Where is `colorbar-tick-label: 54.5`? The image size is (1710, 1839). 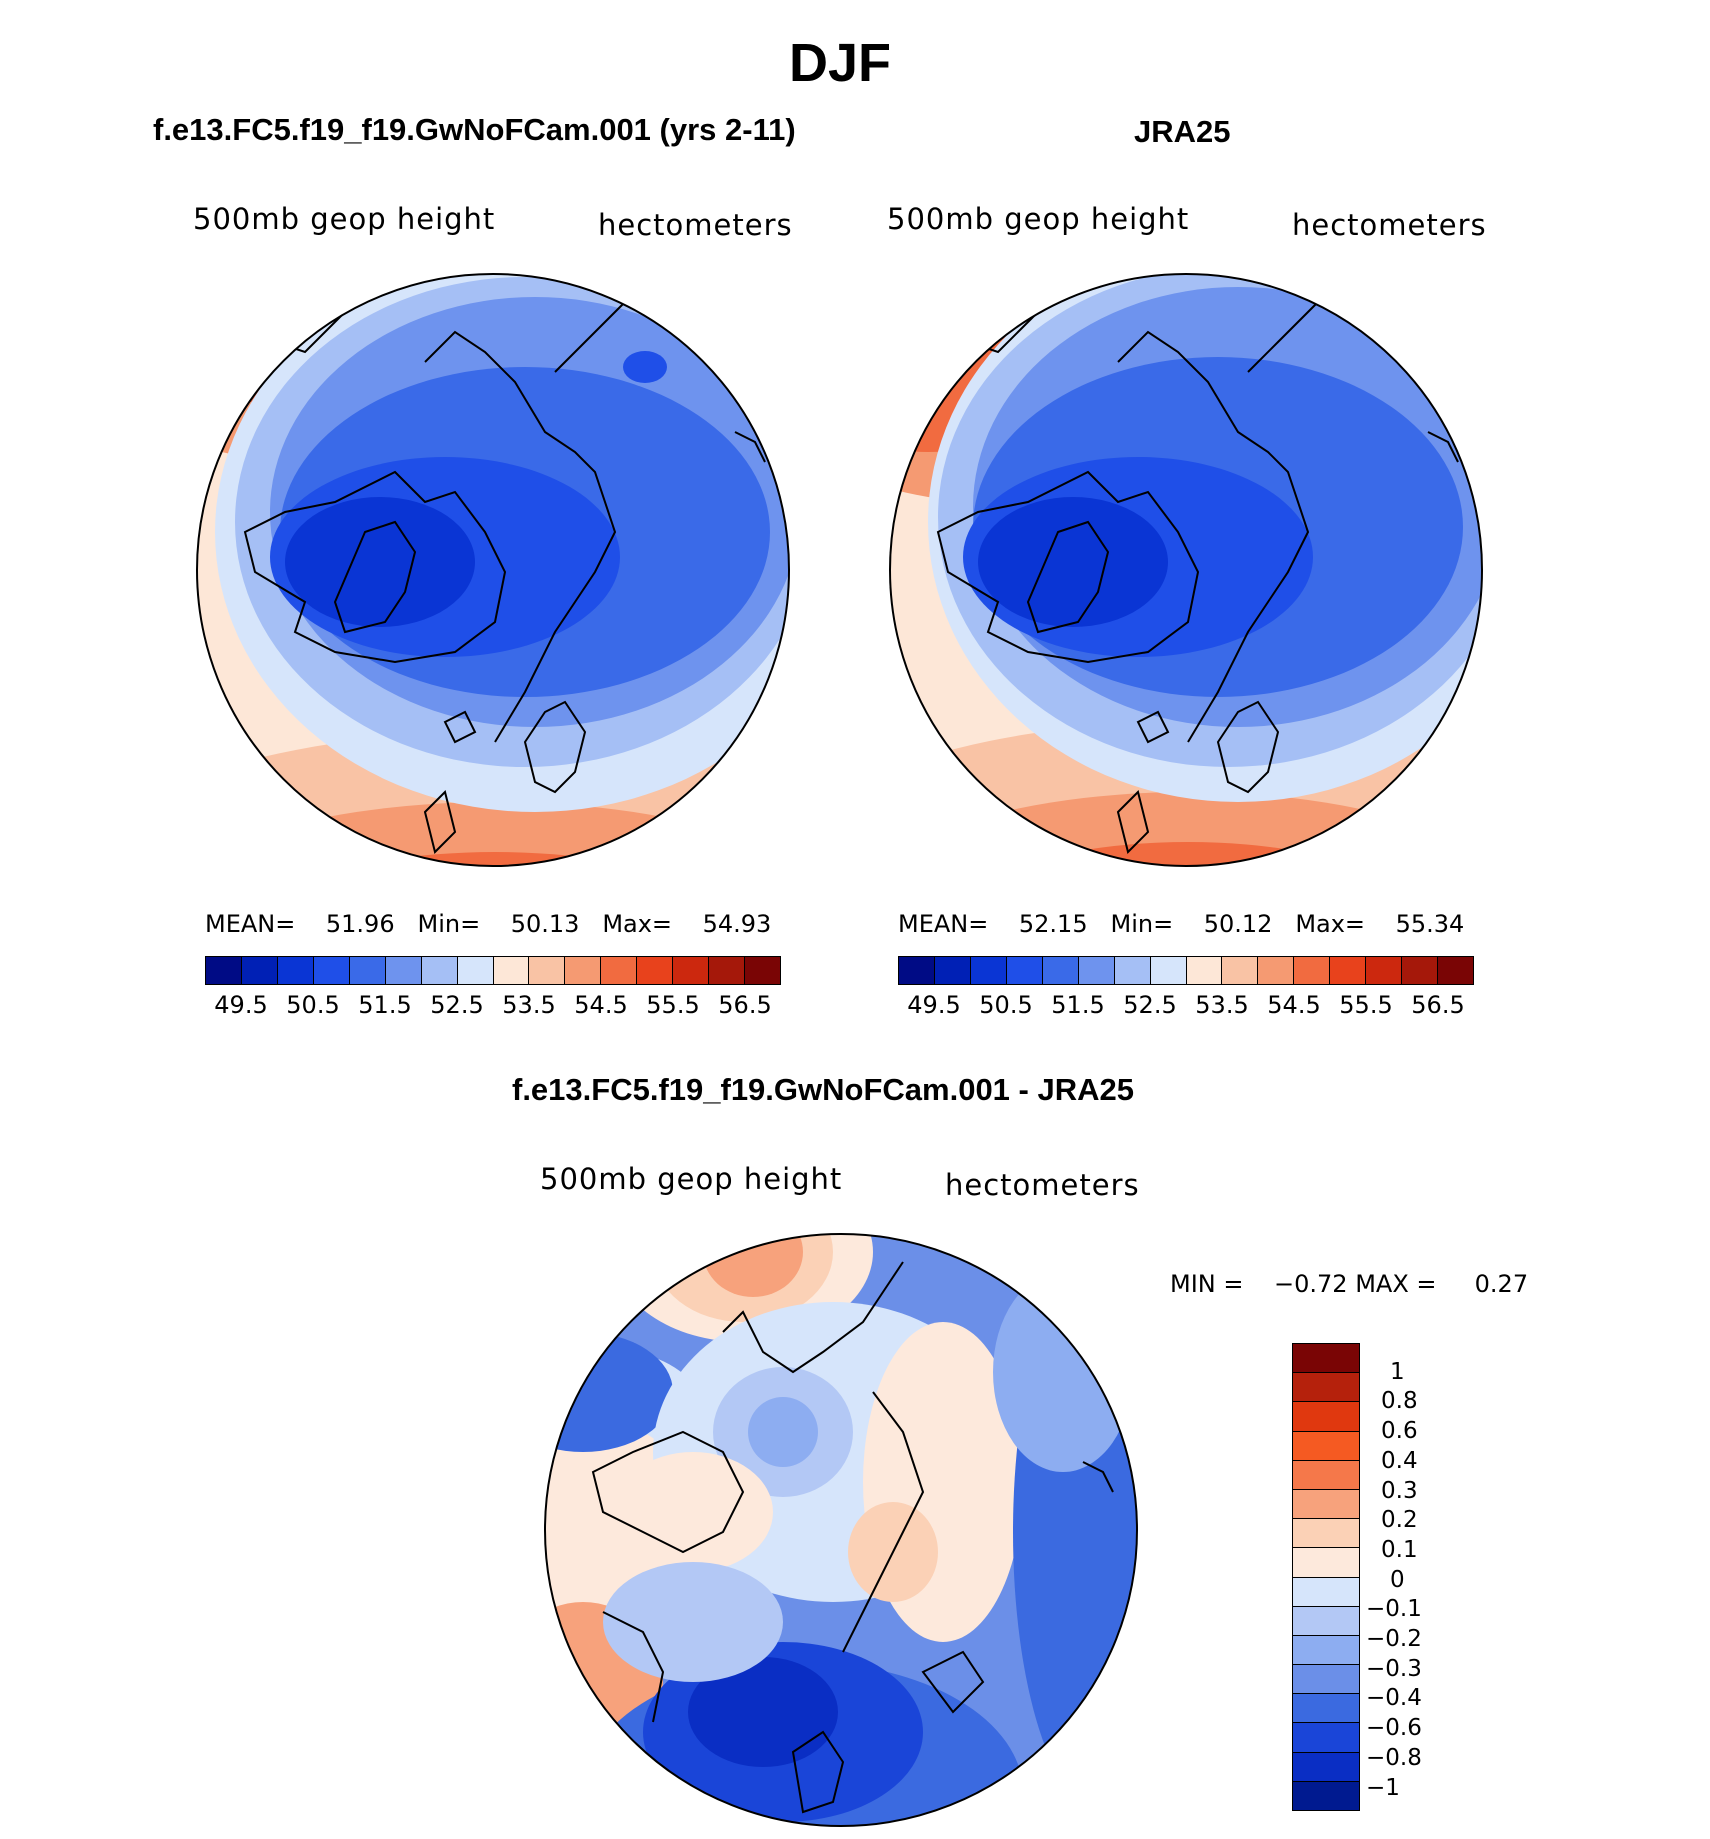
colorbar-tick-label: 54.5 is located at coordinates (1294, 1005).